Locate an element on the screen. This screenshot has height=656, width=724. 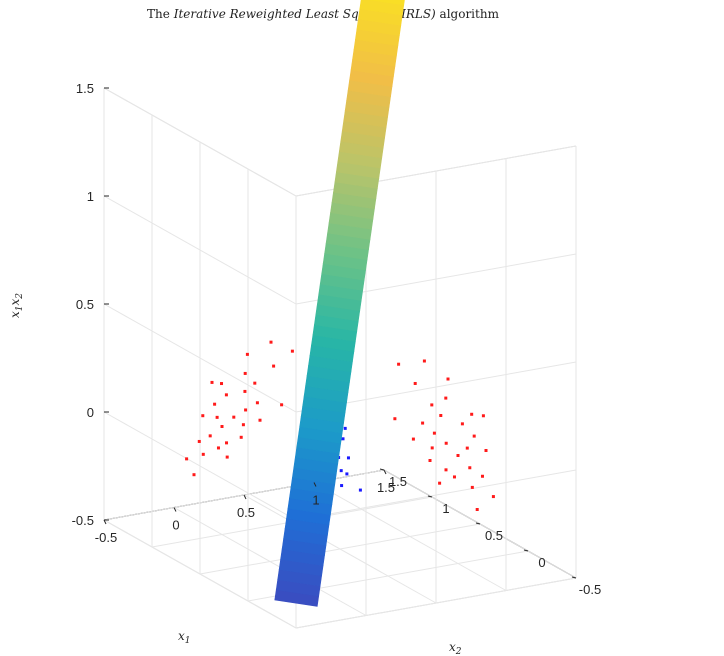
x-tick-label: 1.5 is located at coordinates (398, 481).